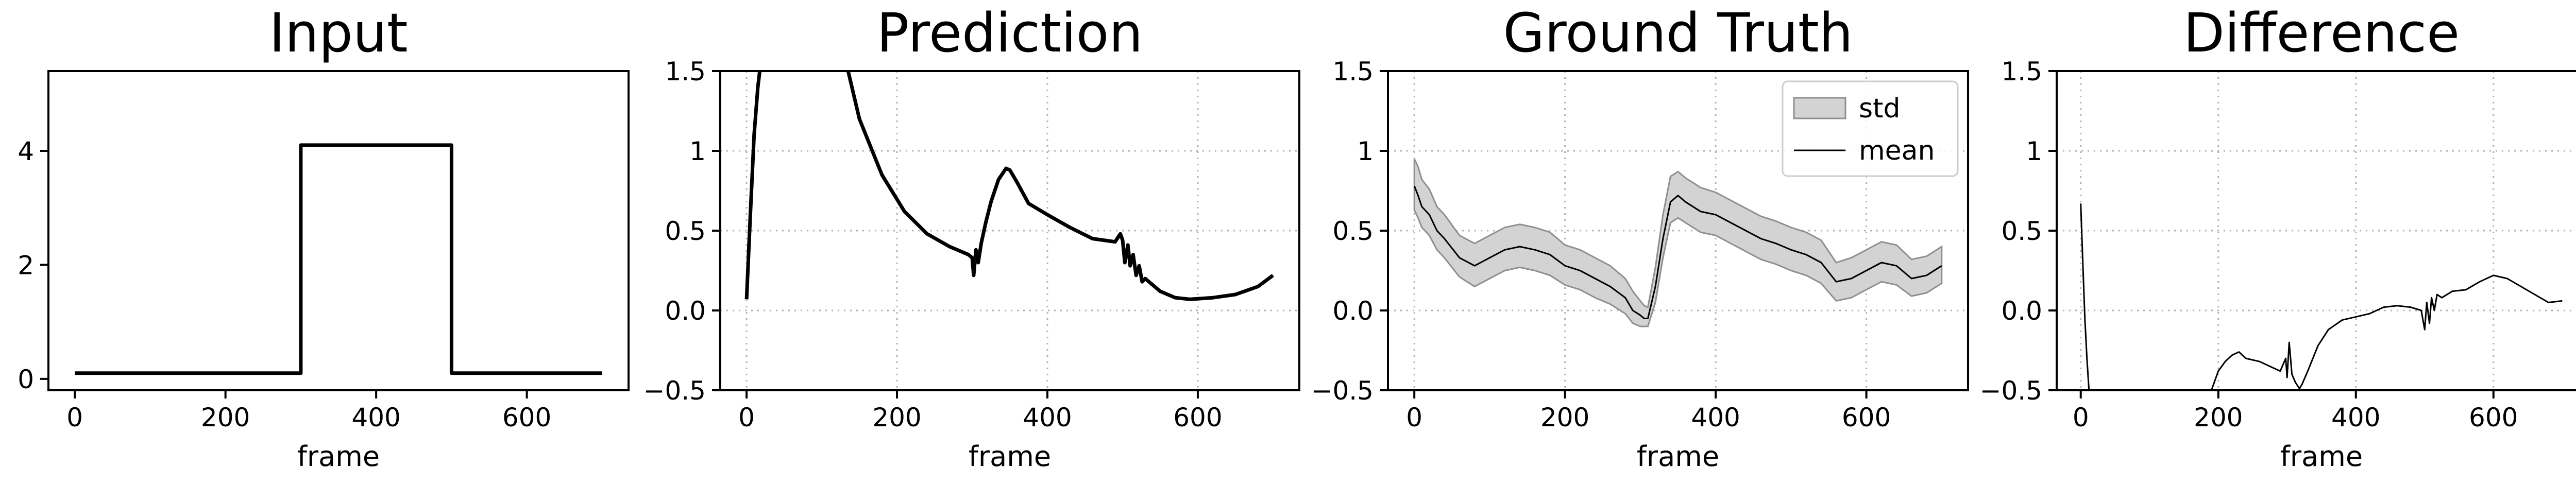  I want to click on chart-title: Input, so click(338, 33).